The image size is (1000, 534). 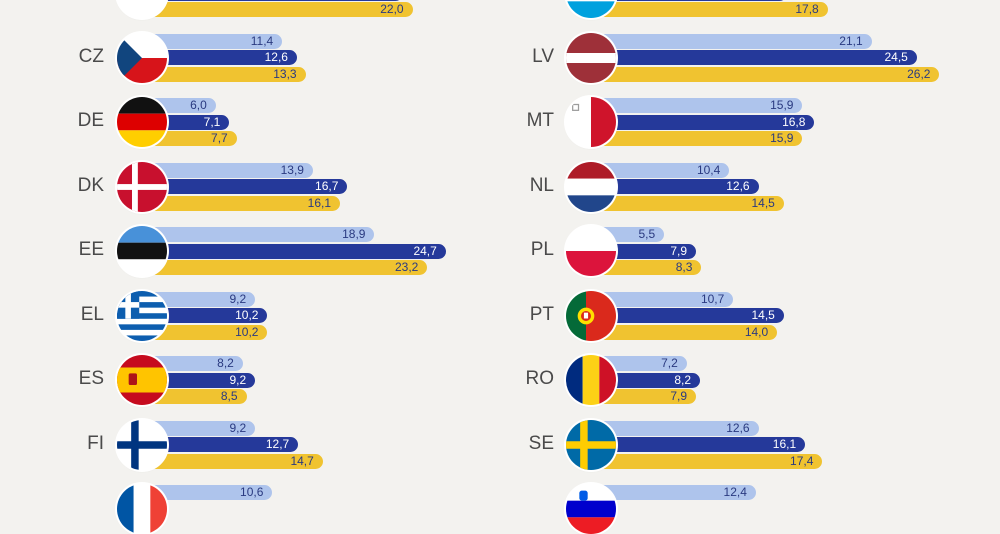 I want to click on country-code-ee: EE, so click(x=91, y=249).